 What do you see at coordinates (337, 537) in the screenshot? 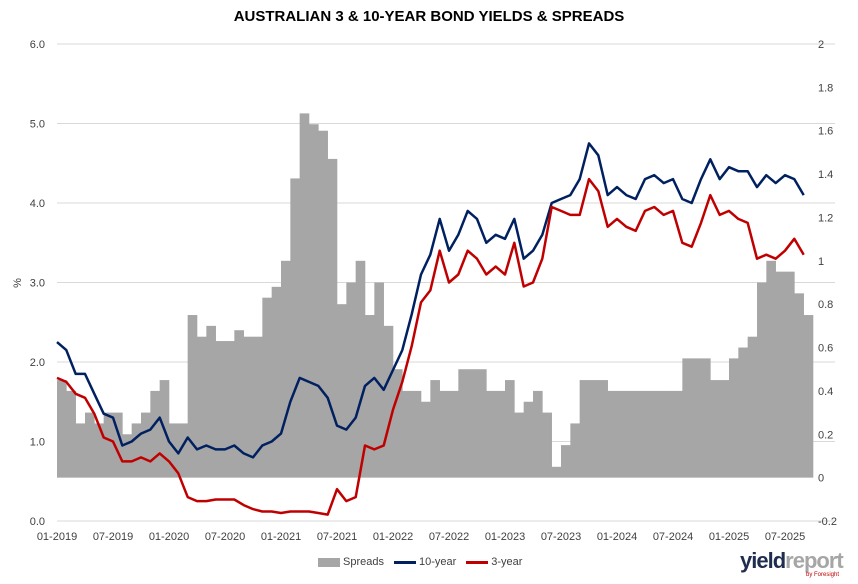
I see `x-tick-label: 07-2021` at bounding box center [337, 537].